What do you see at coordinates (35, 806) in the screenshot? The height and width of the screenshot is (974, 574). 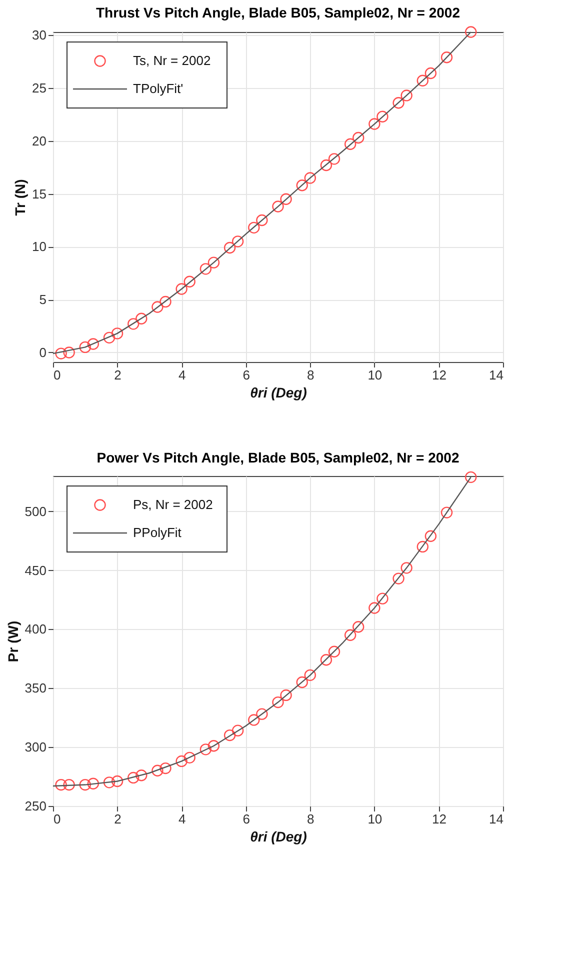 I see `y-tick-label: 250` at bounding box center [35, 806].